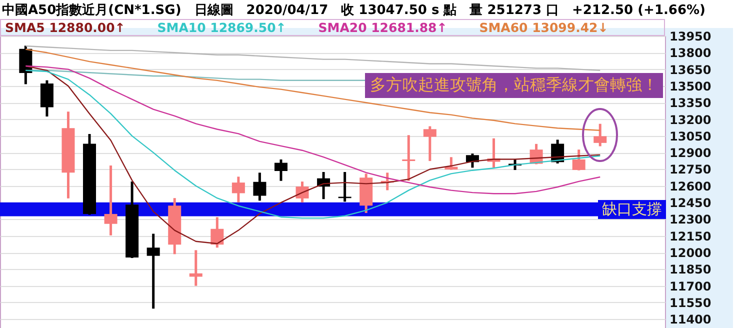 Image resolution: width=740 pixels, height=328 pixels. I want to click on y-tick-label: 12150, so click(691, 236).